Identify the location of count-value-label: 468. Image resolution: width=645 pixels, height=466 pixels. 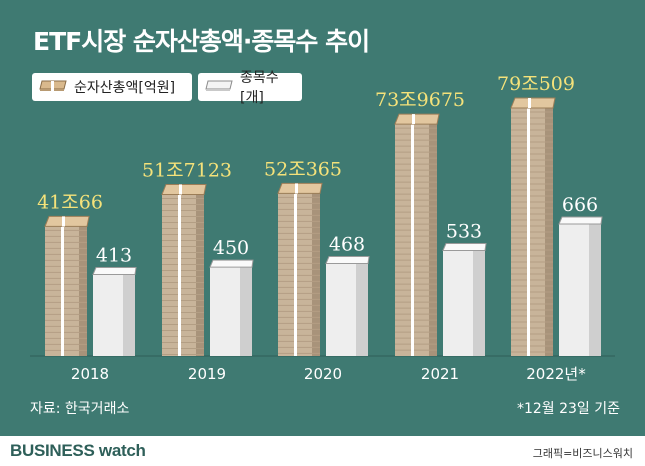
(347, 245).